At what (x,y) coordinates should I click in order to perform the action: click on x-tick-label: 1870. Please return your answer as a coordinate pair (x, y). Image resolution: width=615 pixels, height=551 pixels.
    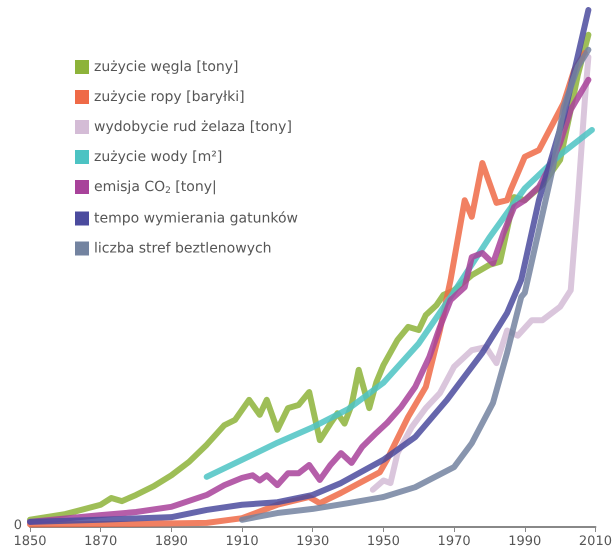
    Looking at the image, I should click on (101, 541).